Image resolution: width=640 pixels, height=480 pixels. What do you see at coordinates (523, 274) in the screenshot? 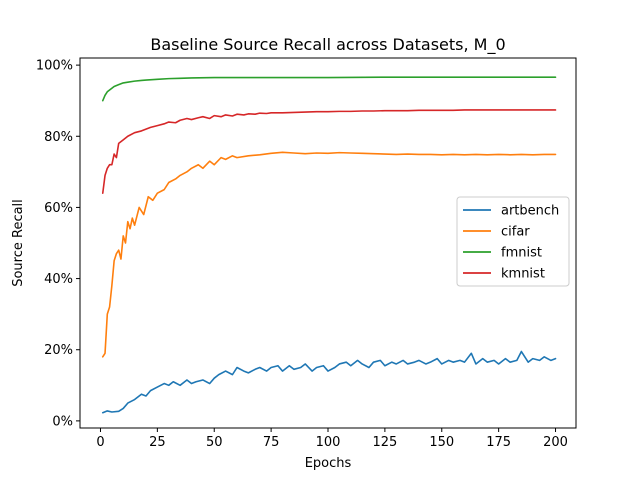
I see `legend-label-kmnist: kmnist` at bounding box center [523, 274].